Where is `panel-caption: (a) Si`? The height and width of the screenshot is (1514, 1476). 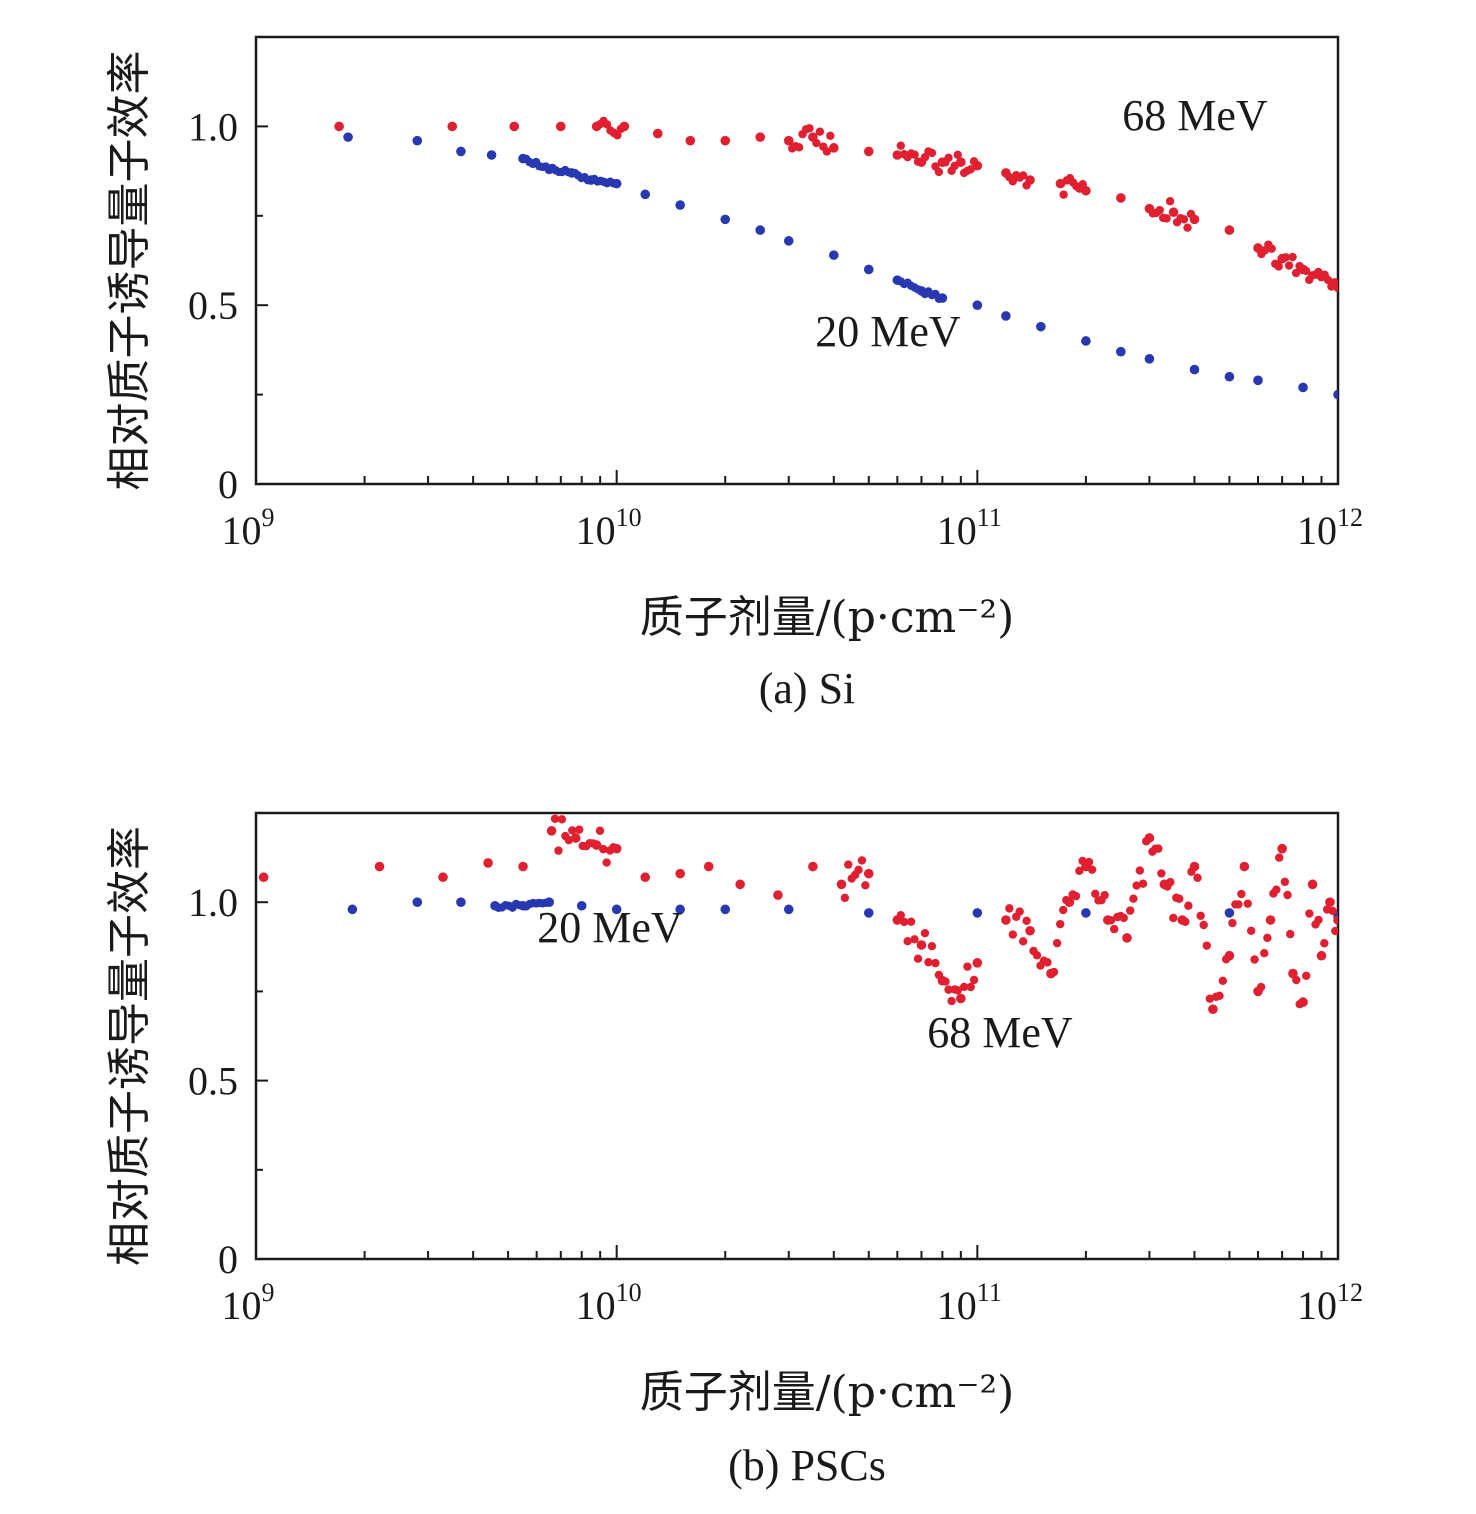
panel-caption: (a) Si is located at coordinates (807, 688).